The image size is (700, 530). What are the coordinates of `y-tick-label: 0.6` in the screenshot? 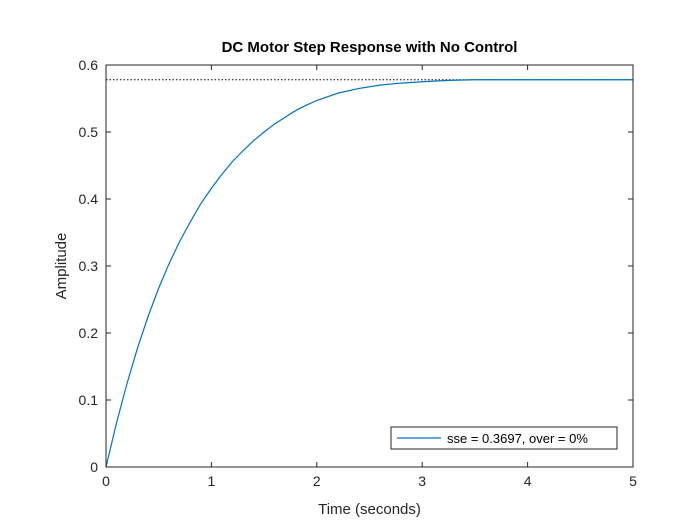 It's located at (89, 65).